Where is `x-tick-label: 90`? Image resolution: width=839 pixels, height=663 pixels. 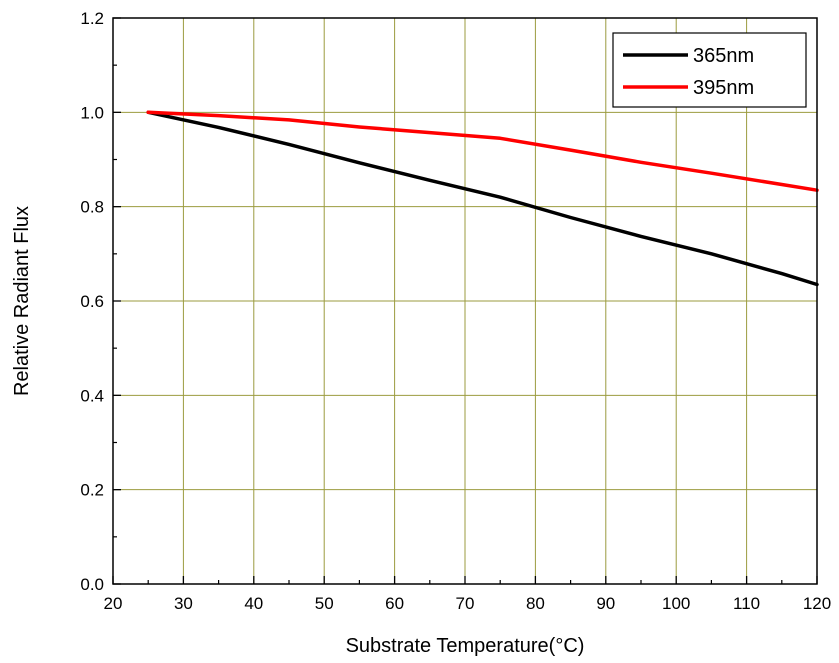 x-tick-label: 90 is located at coordinates (605, 603).